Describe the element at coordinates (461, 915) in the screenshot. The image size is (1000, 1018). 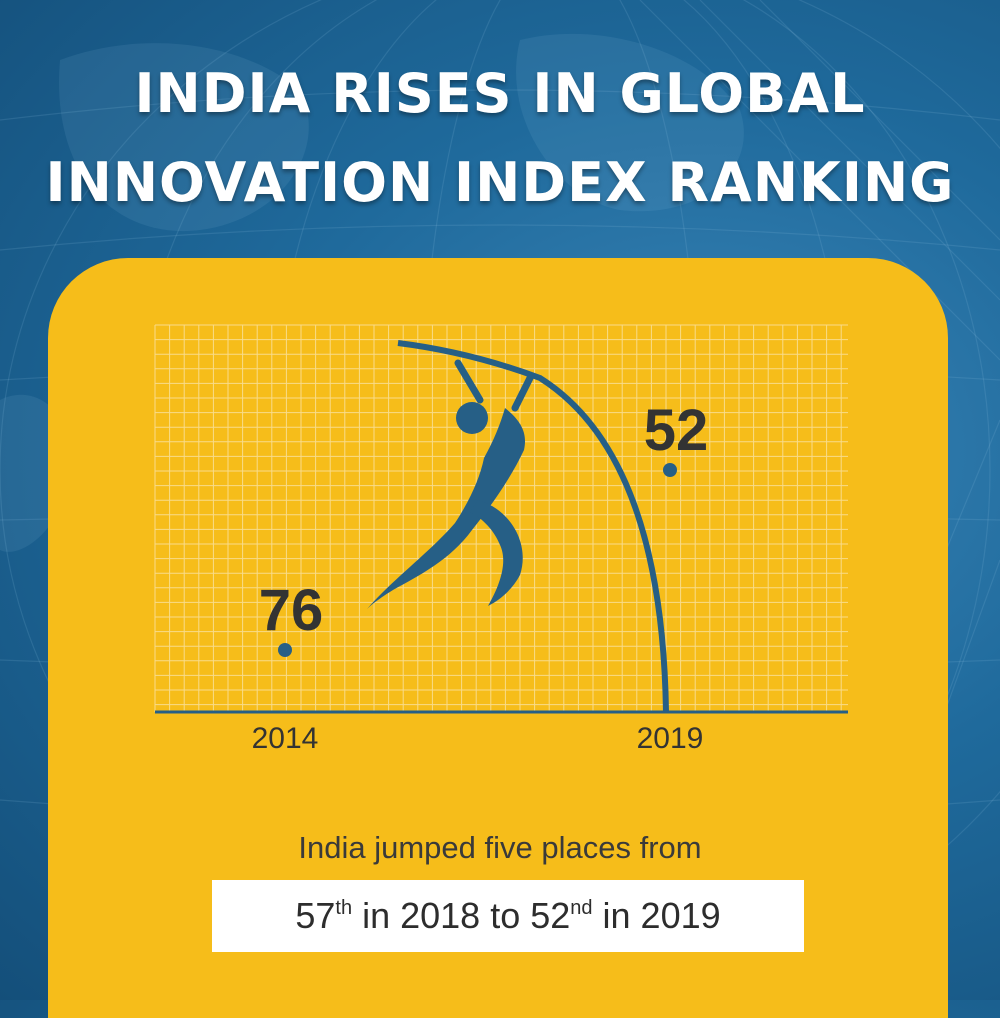
I see `highlight-part-2: in 2018 to 52` at that location.